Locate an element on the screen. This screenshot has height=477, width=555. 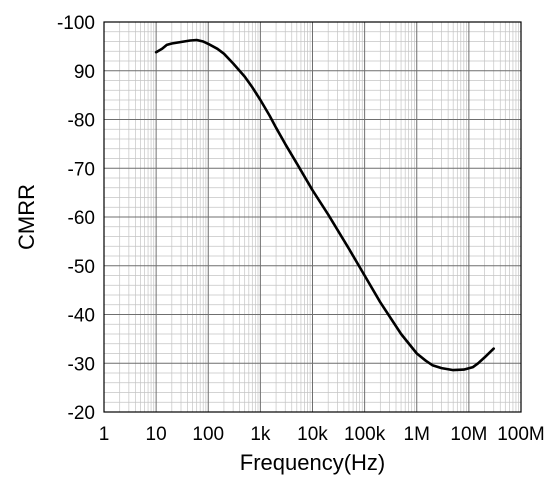
x-tick-label: 100k is located at coordinates (365, 434).